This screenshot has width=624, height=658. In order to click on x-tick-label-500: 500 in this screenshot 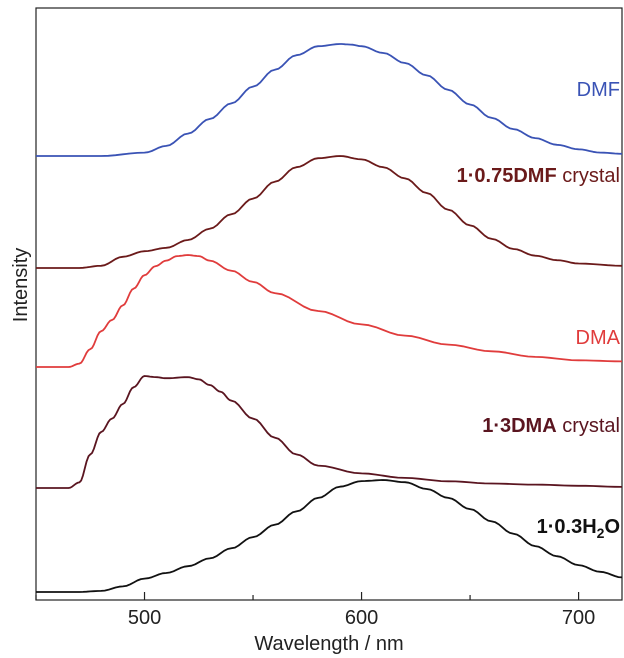, I will do `click(144, 618)`.